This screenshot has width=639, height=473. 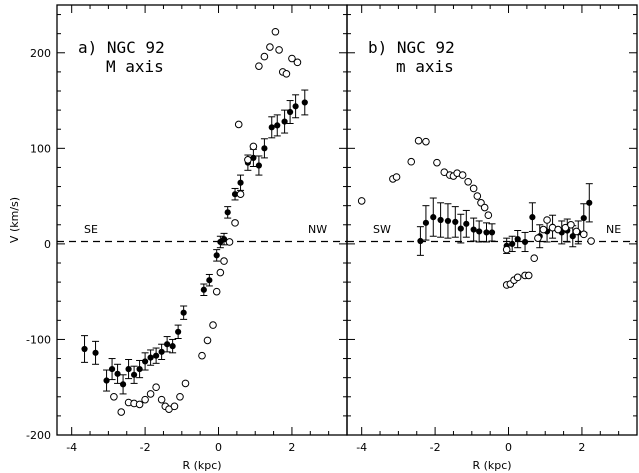 What do you see at coordinates (508, 447) in the screenshot?
I see `panel-b-x-tick-label: 0` at bounding box center [508, 447].